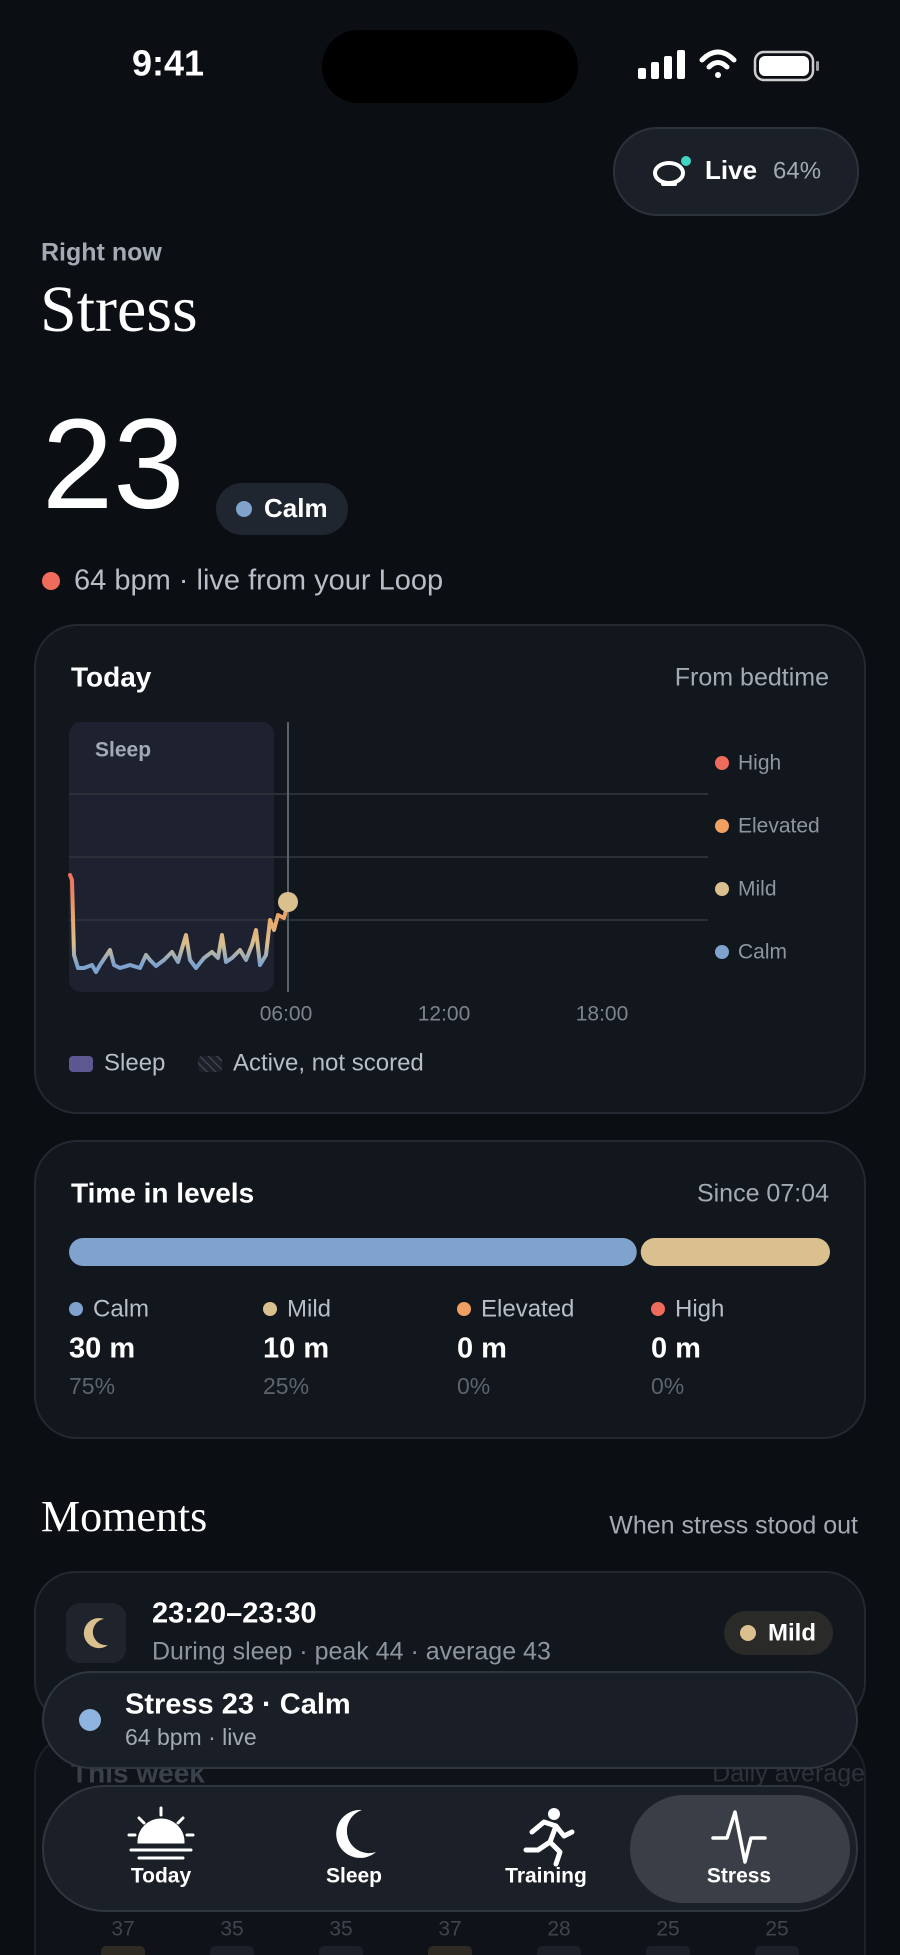 This screenshot has height=1955, width=900. I want to click on sleep-swatch, so click(81, 1064).